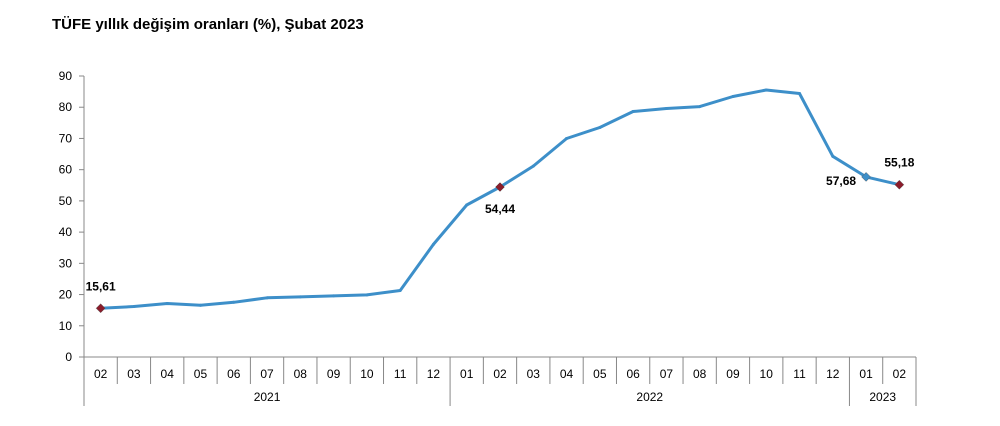  Describe the element at coordinates (267, 397) in the screenshot. I see `year-label: 2021` at that location.